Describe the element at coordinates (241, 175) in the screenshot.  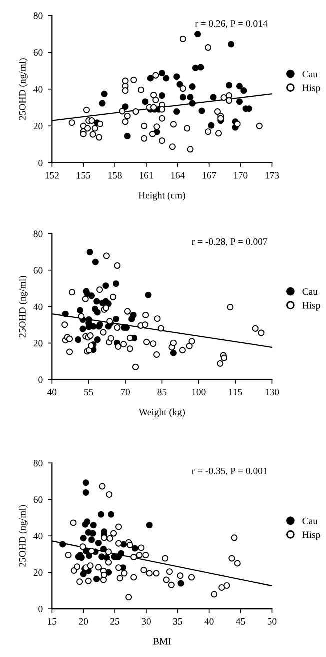
I see `x-tick-label: 170` at that location.